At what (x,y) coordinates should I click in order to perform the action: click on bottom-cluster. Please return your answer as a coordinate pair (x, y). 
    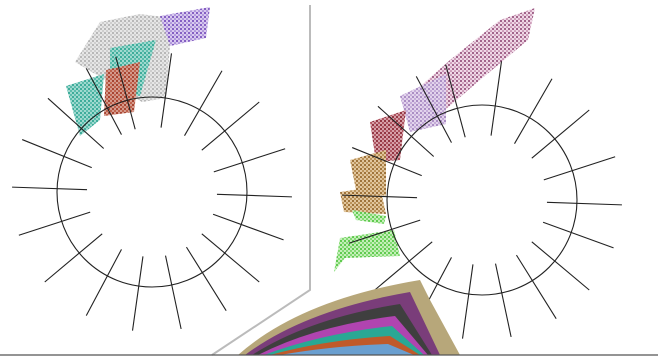
    Looking at the image, I should click on (349, 317).